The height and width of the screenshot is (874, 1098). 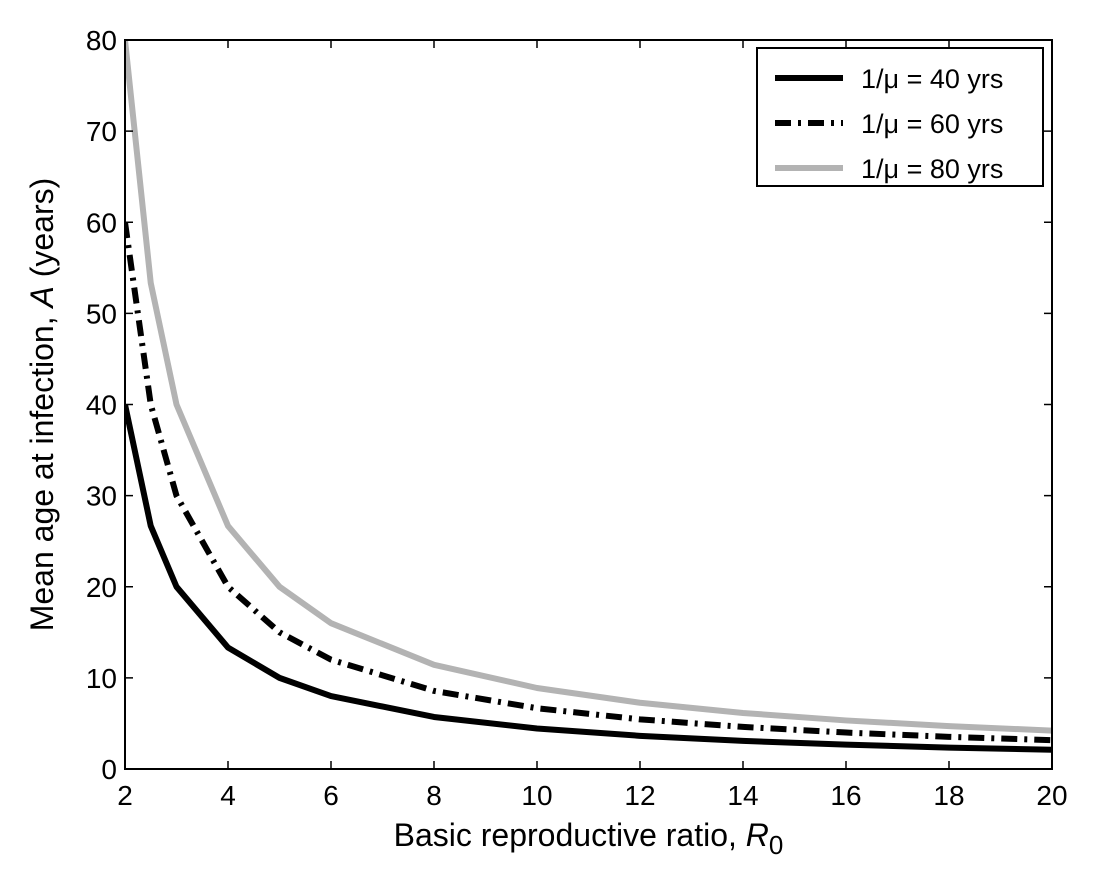 I want to click on legend-label-60: 1/μ = 60 yrs, so click(x=932, y=124).